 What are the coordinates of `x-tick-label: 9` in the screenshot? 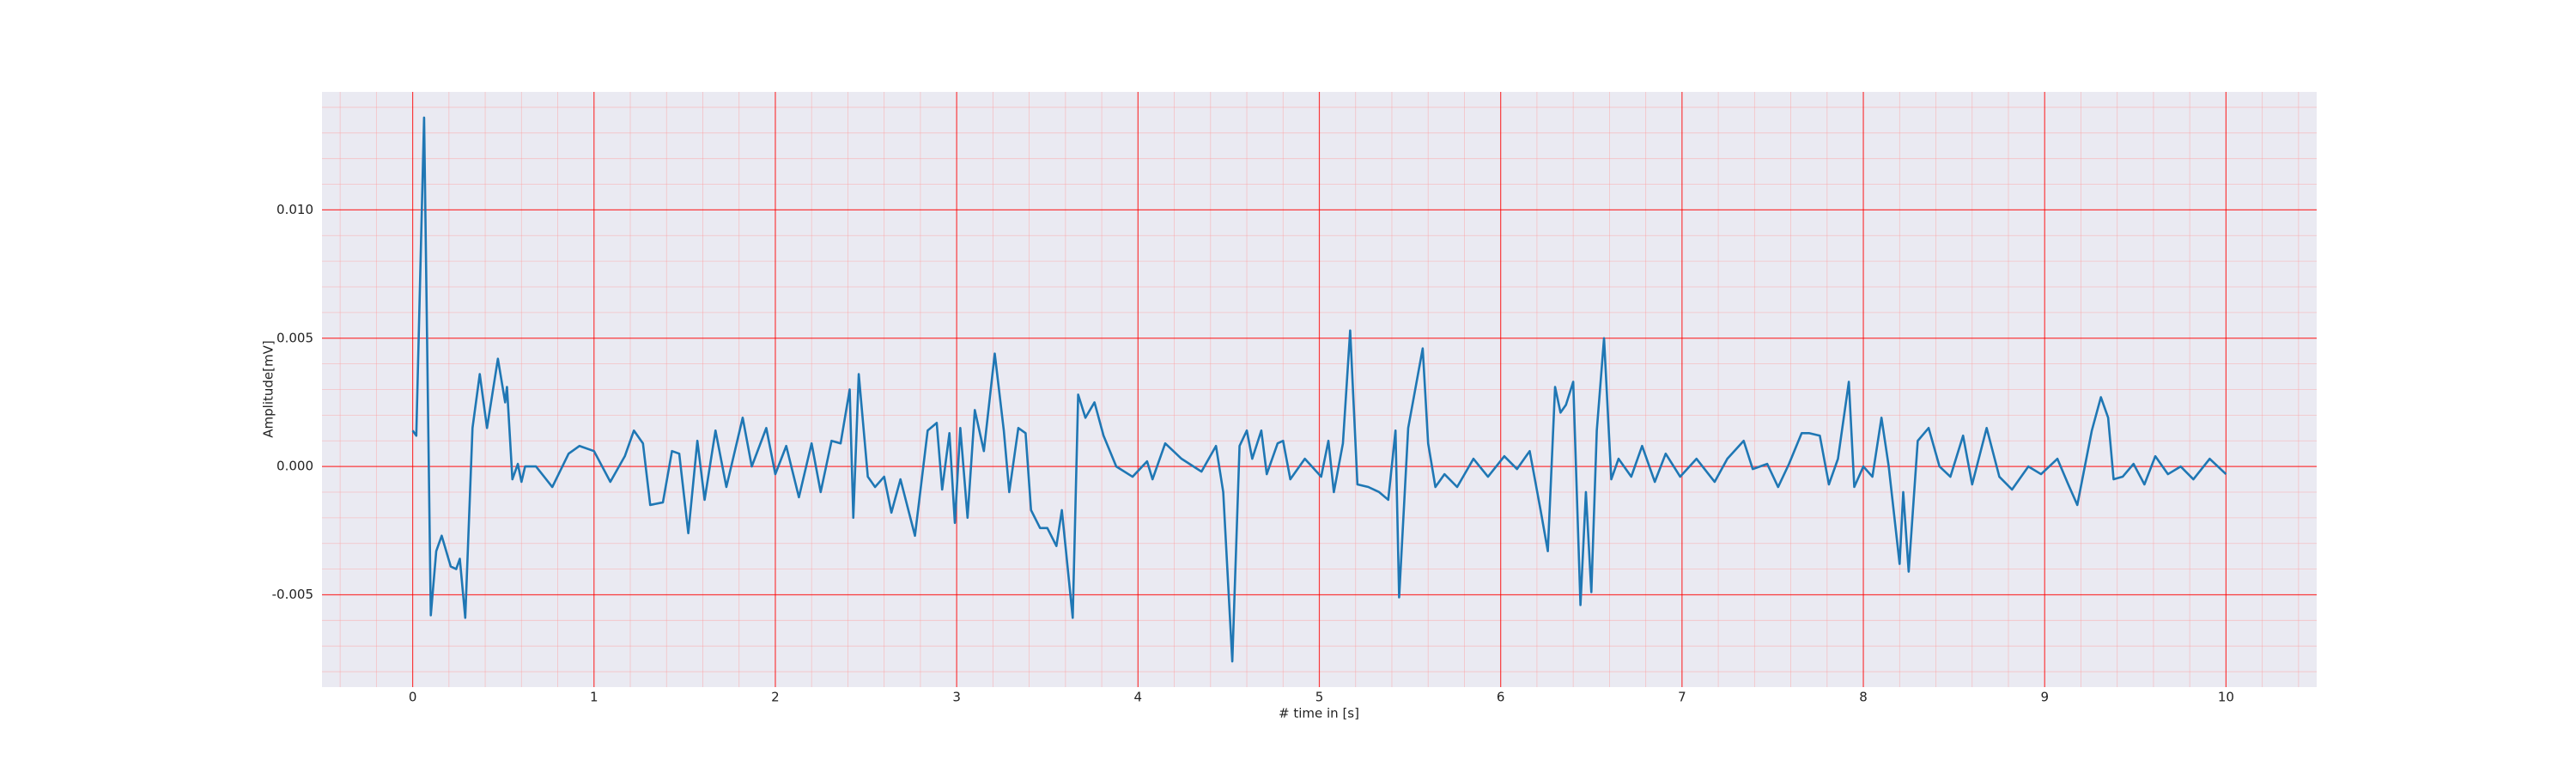 It's located at (2045, 697).